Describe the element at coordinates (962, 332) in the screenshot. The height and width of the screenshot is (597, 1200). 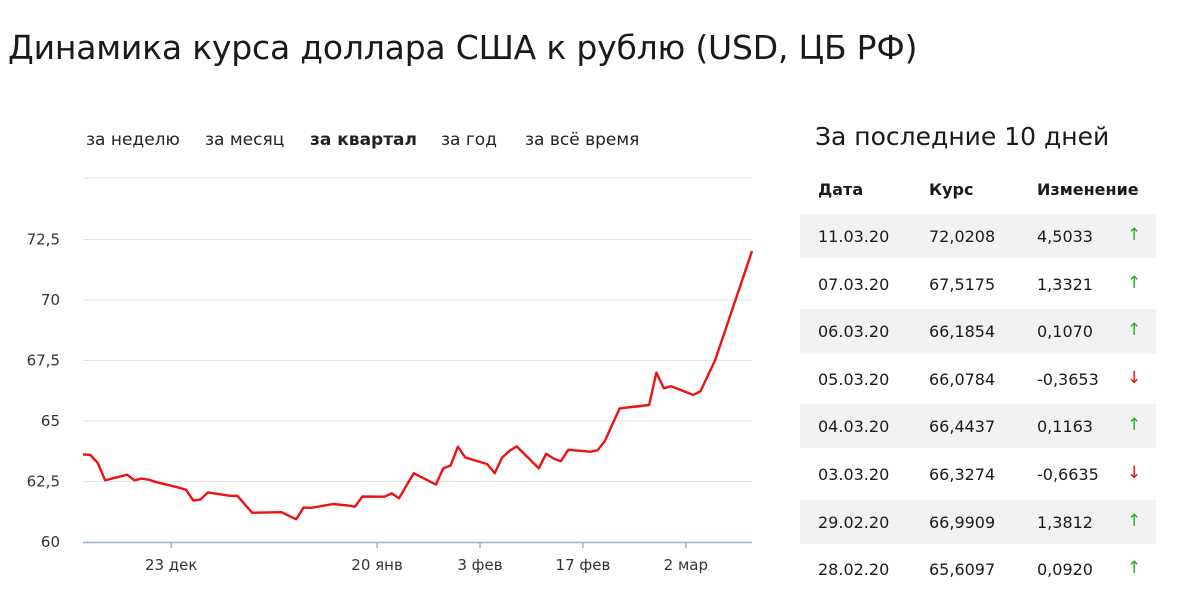
I see `row-rate: 66,1854` at that location.